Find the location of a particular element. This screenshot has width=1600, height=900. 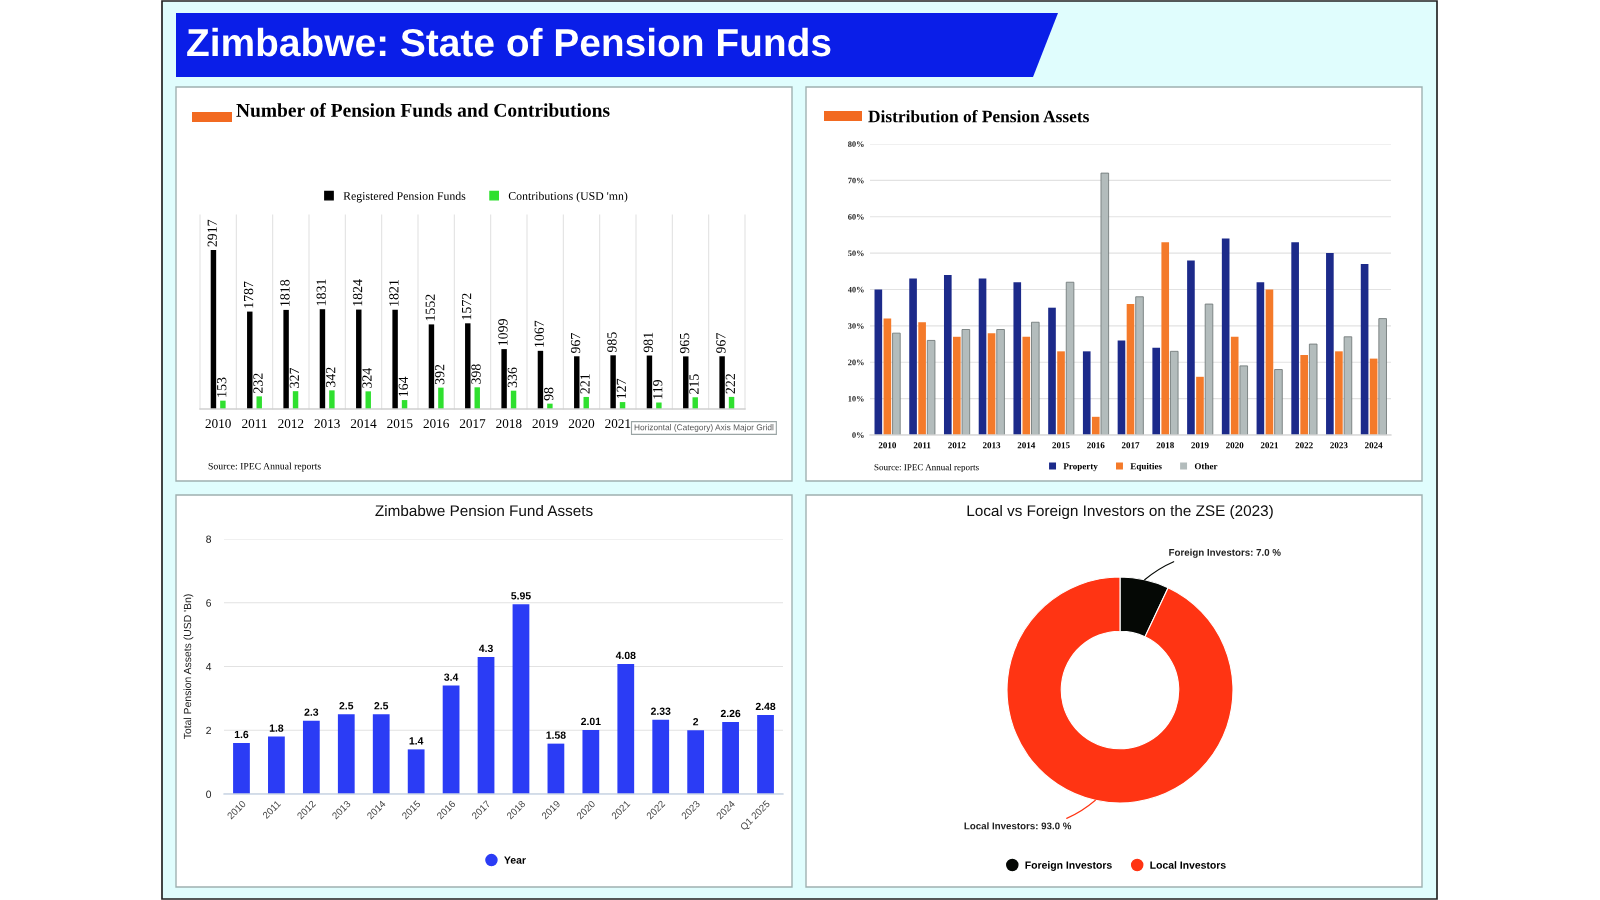

data-label: 5.95 is located at coordinates (521, 596).